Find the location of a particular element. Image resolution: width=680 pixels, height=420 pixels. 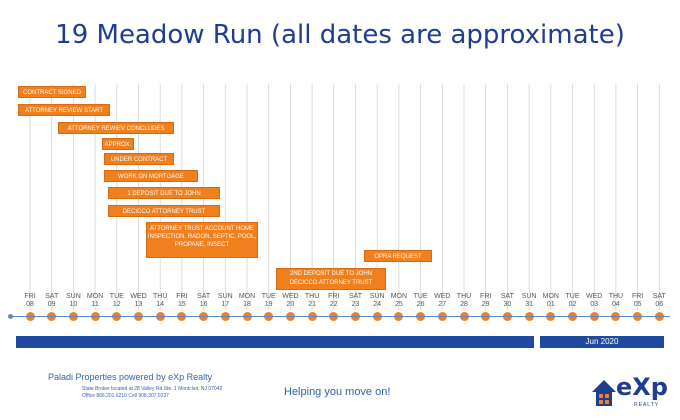

day-label: FRI 15 is located at coordinates (182, 301).